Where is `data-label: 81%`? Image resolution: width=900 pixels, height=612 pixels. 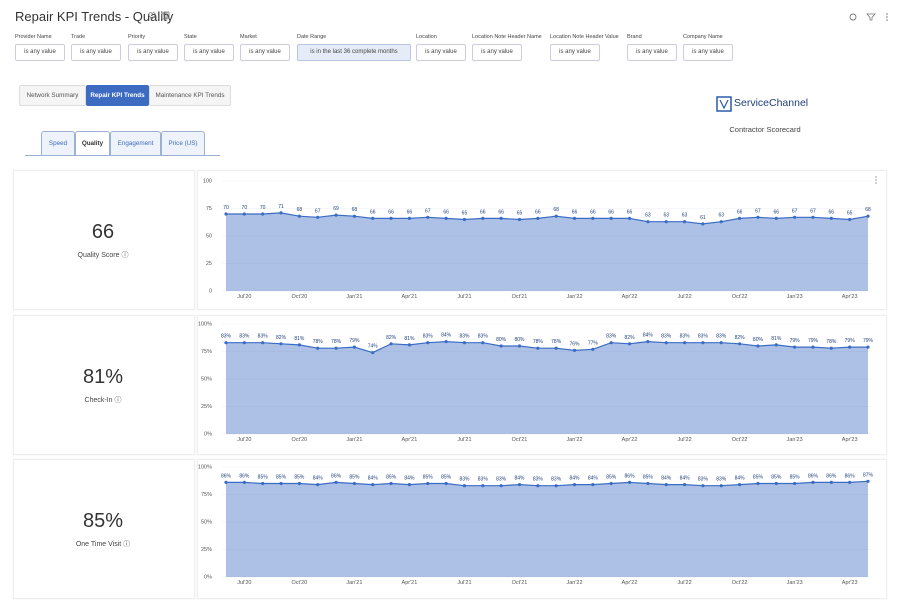 data-label: 81% is located at coordinates (776, 339).